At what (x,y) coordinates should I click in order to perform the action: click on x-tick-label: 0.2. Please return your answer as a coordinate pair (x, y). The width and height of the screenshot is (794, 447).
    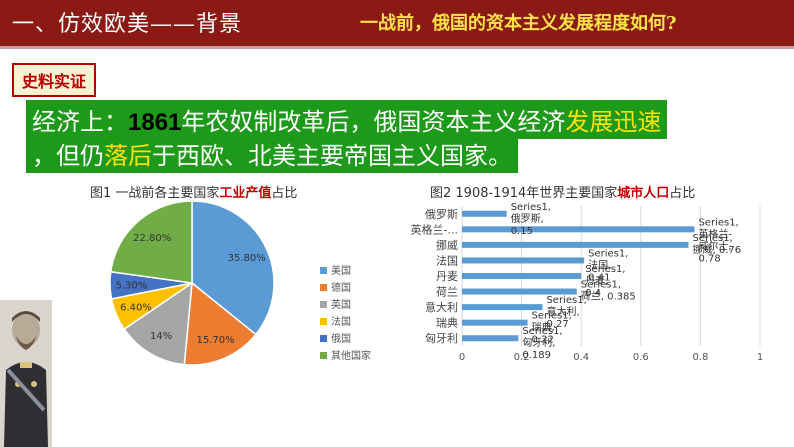
    Looking at the image, I should click on (522, 357).